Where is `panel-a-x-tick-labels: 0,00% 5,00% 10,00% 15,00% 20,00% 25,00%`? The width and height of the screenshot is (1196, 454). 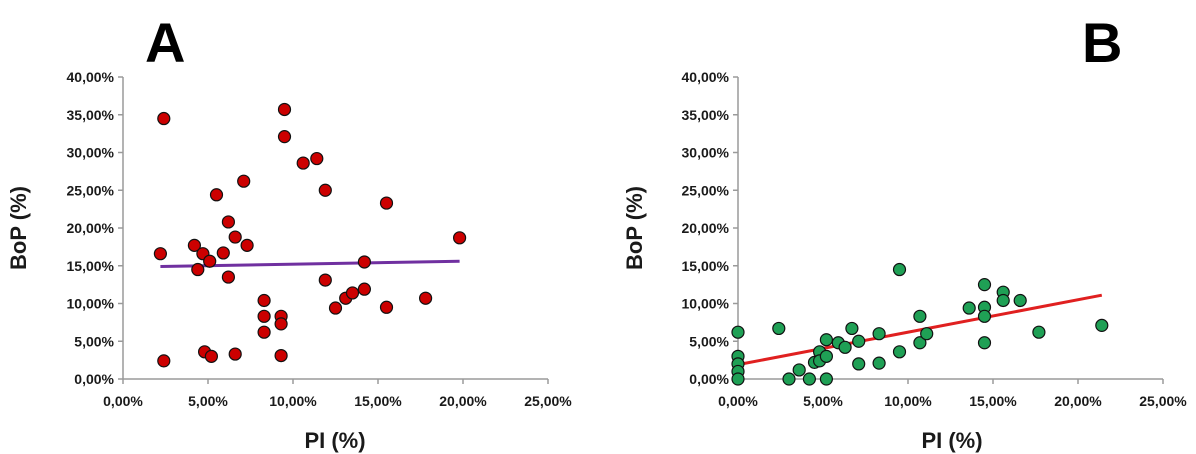 panel-a-x-tick-labels: 0,00% 5,00% 10,00% 15,00% 20,00% 25,00% is located at coordinates (337, 394).